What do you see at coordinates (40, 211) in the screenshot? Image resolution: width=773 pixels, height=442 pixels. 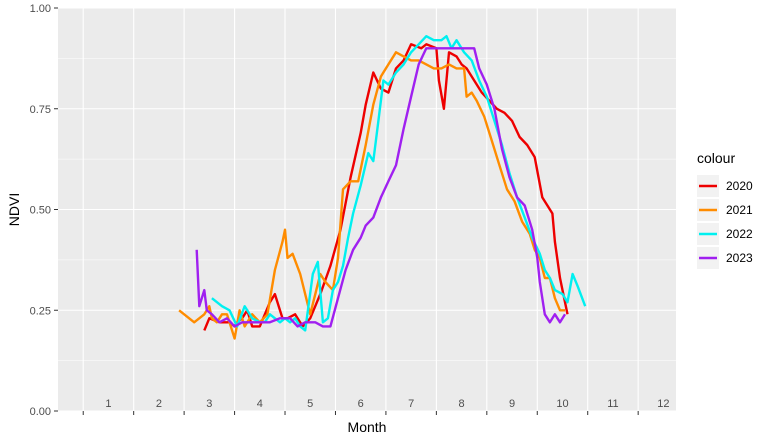 I see `y-tick-label: 0.50` at bounding box center [40, 211].